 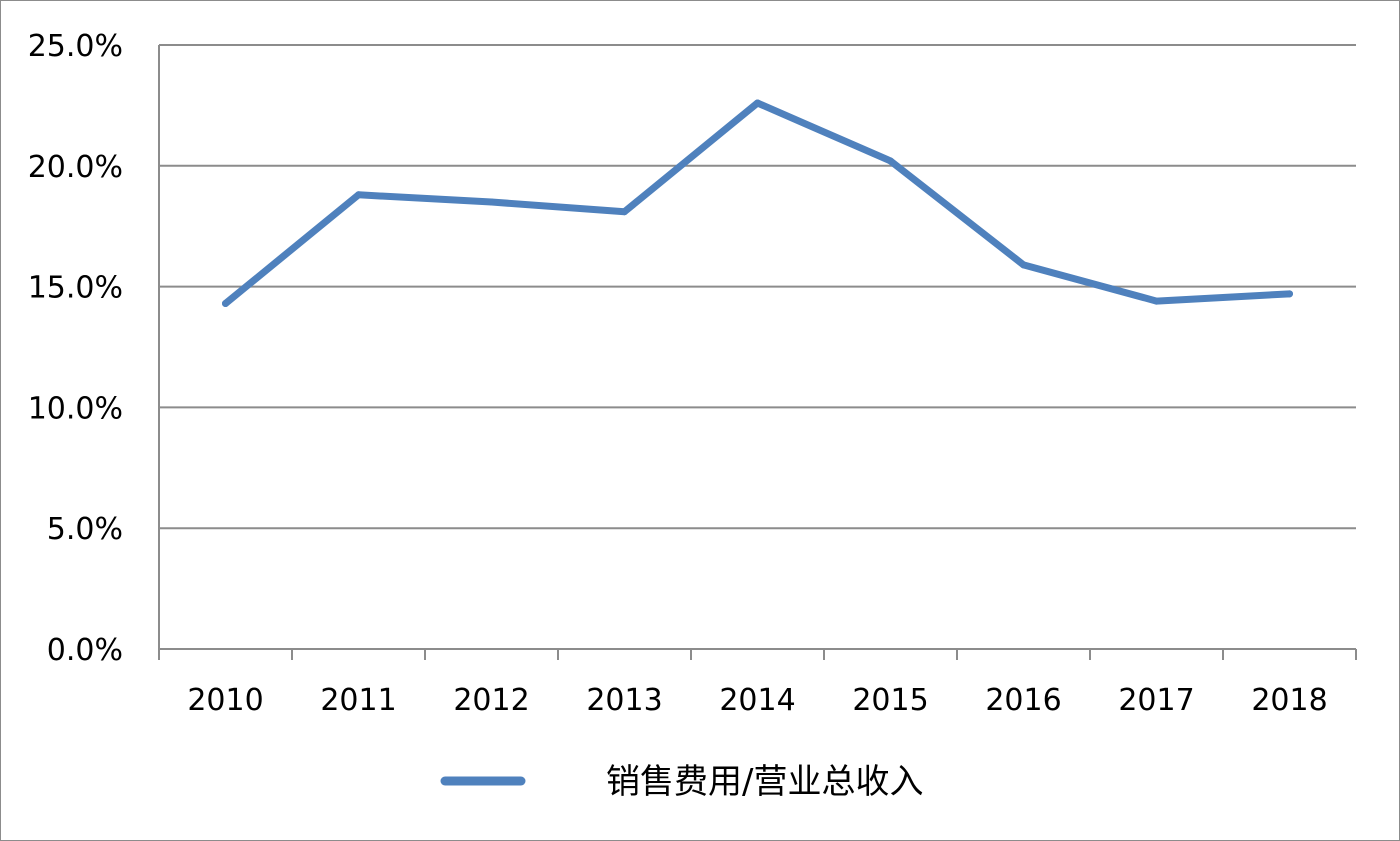 I want to click on x-tick-label: 2017, so click(x=1156, y=700).